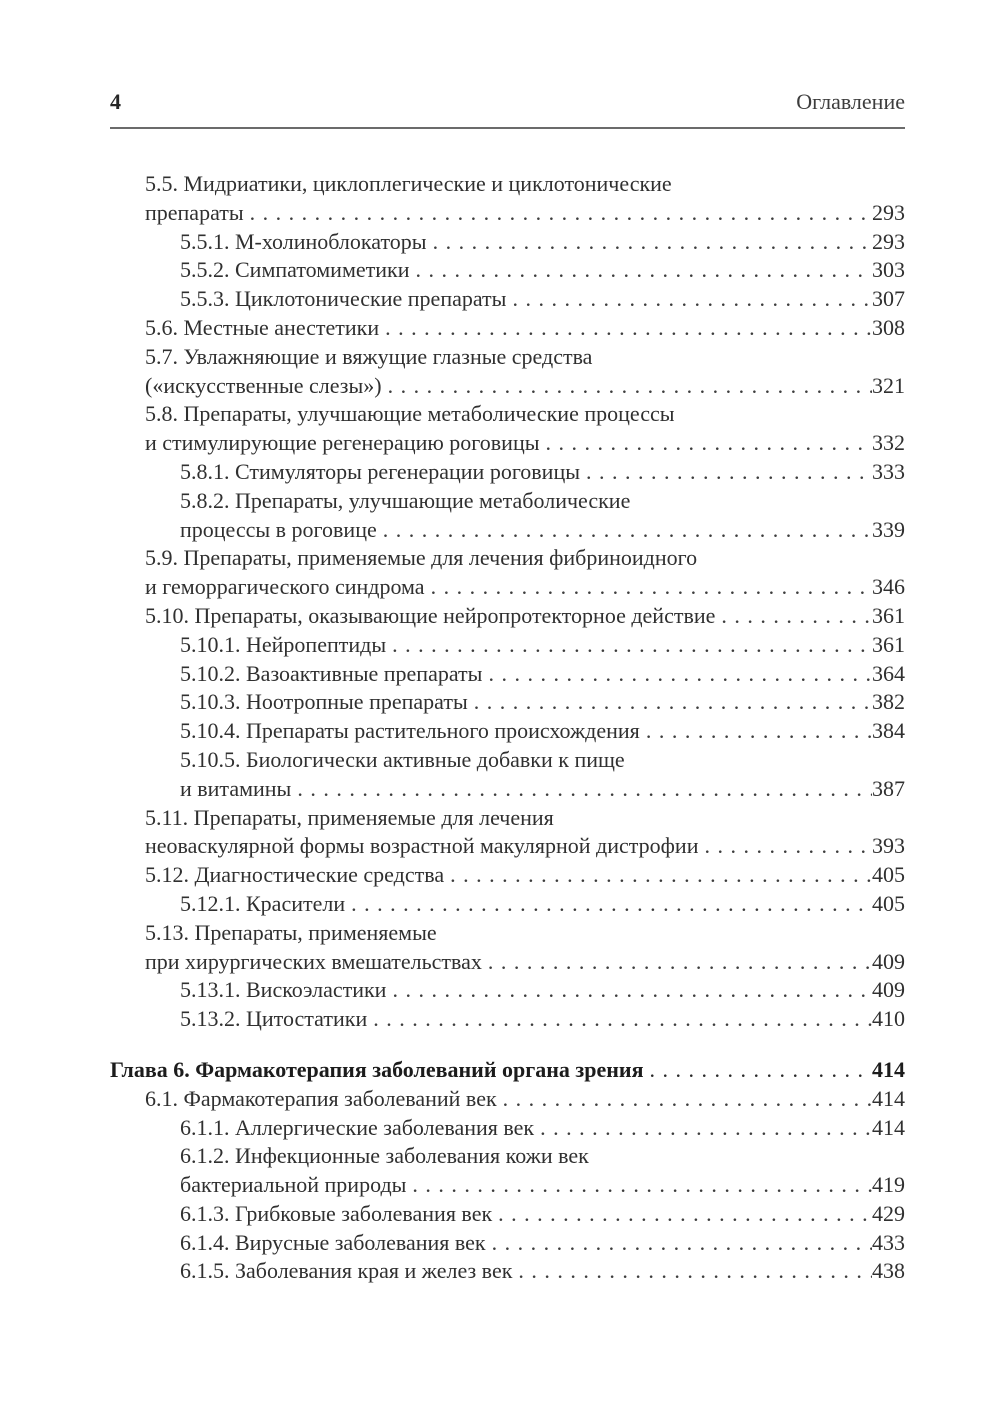 The width and height of the screenshot is (1000, 1423). I want to click on toc-page-number: 346, so click(888, 587).